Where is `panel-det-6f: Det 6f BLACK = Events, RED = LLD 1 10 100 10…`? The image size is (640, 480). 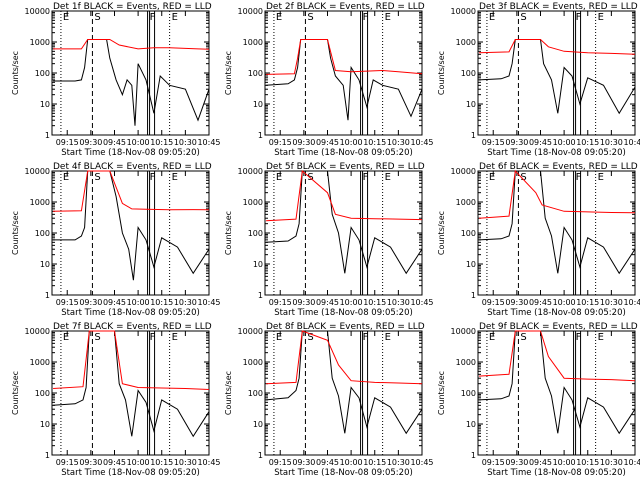 panel-det-6f: Det 6f BLACK = Events, RED = LLD 1 10 100 10… is located at coordinates (538, 240).